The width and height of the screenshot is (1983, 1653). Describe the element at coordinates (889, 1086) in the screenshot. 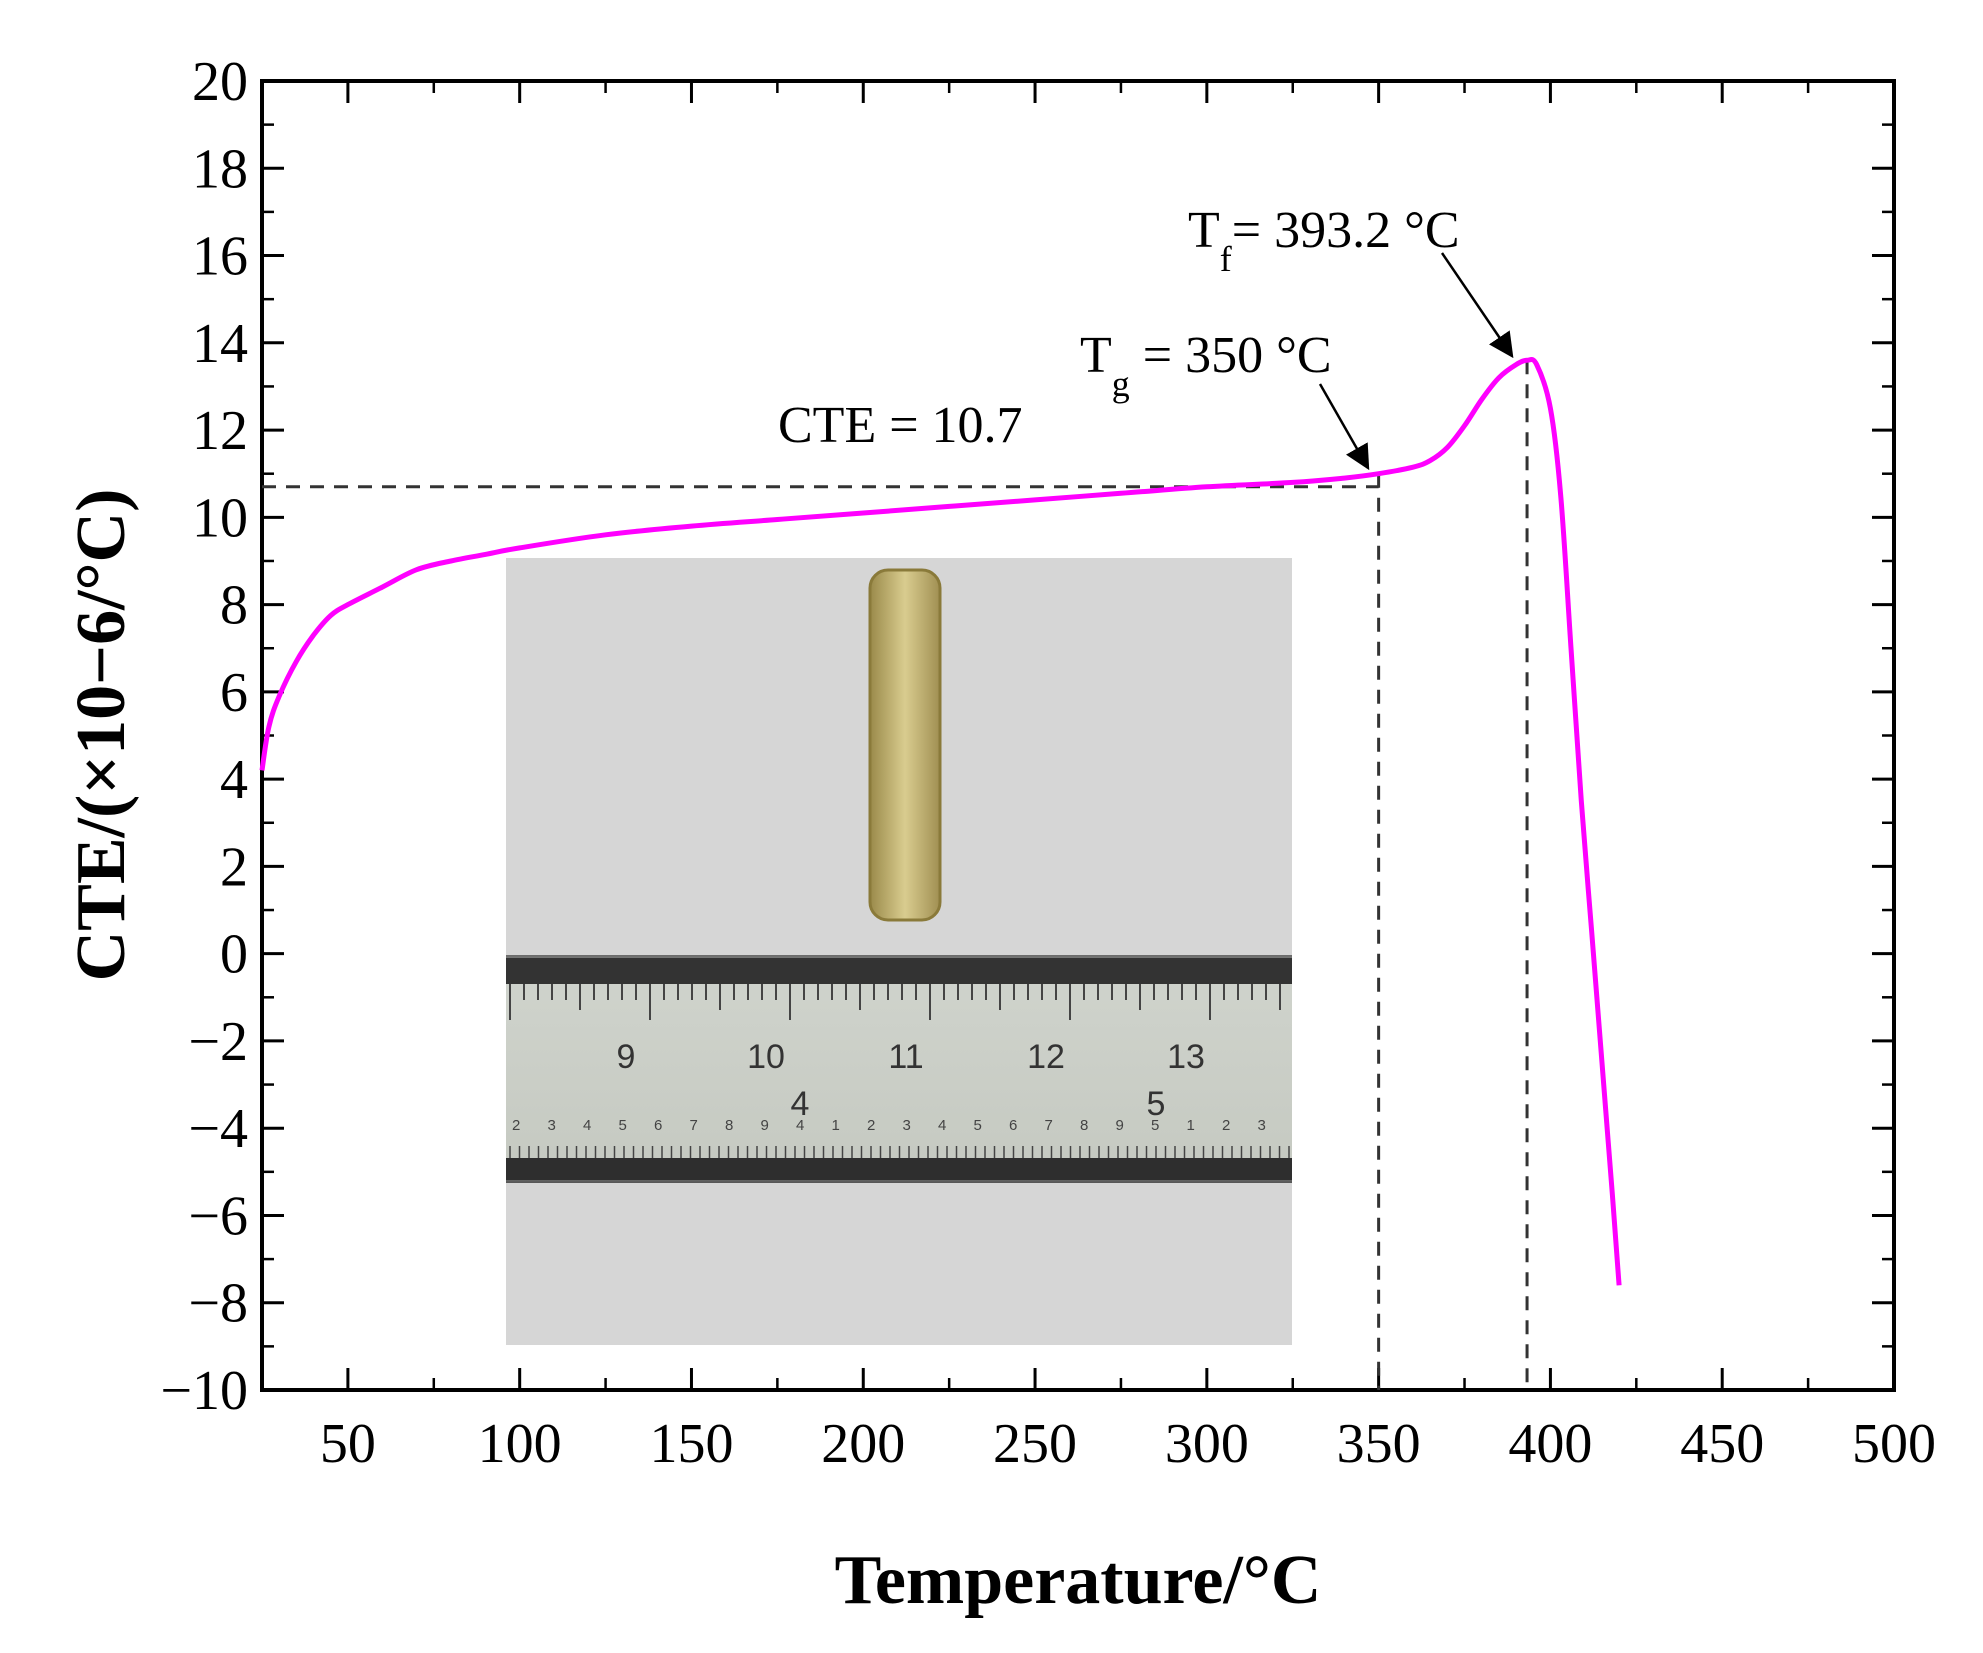

I see `ruler-labels: 9 10 11 12 134 52 3 4 5 6 7 8 9 4 1 2 3 4 5 6 7 8 9 5 1 2 3` at that location.